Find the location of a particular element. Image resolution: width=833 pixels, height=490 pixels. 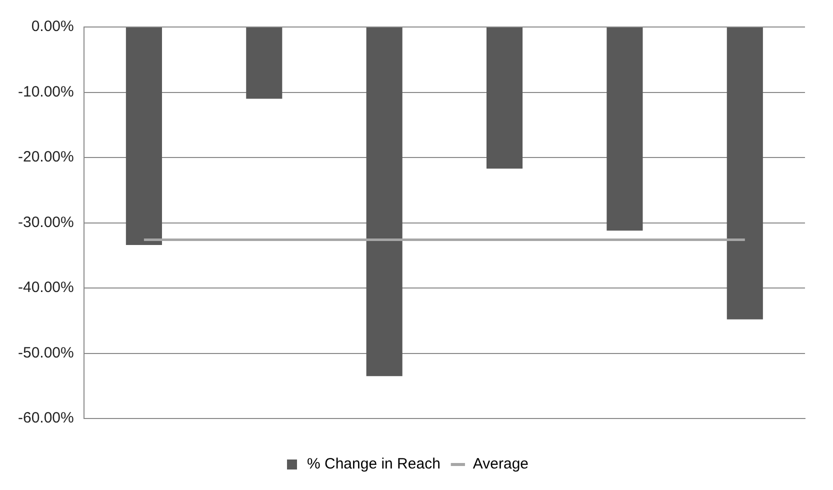

y-tick-label: -10.00% is located at coordinates (46, 91).